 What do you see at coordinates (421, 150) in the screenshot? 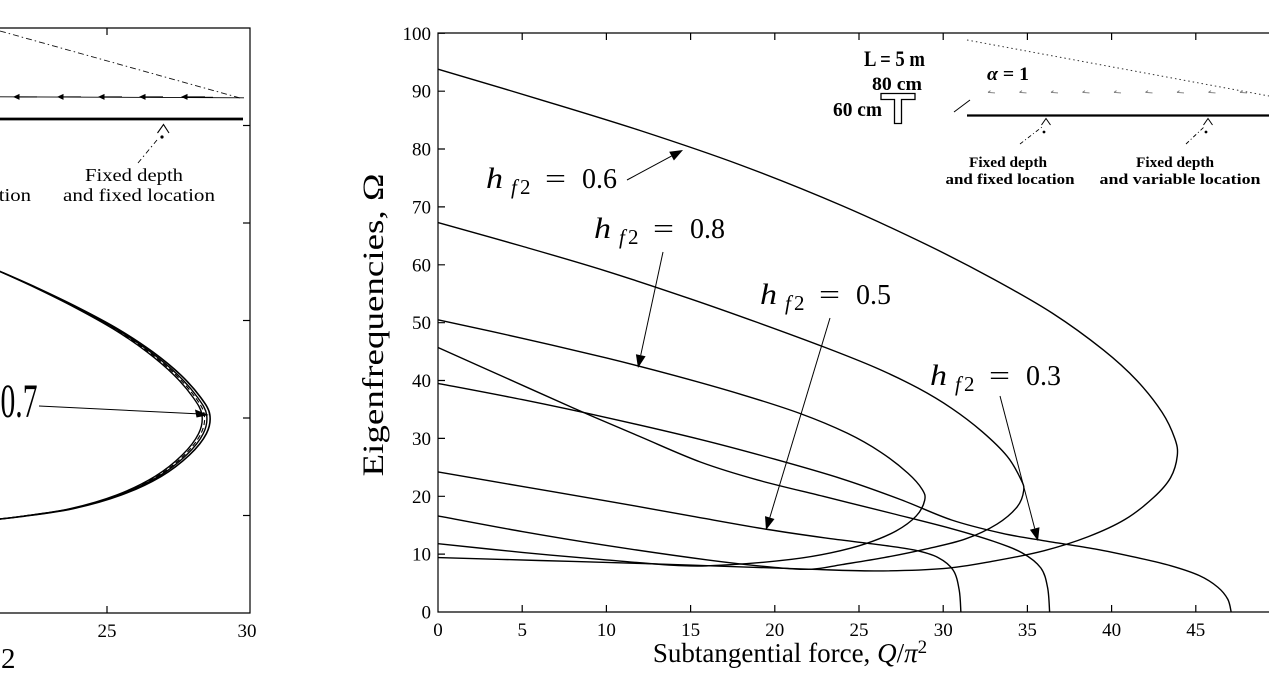
I see `svg-text: 80` at bounding box center [421, 150].